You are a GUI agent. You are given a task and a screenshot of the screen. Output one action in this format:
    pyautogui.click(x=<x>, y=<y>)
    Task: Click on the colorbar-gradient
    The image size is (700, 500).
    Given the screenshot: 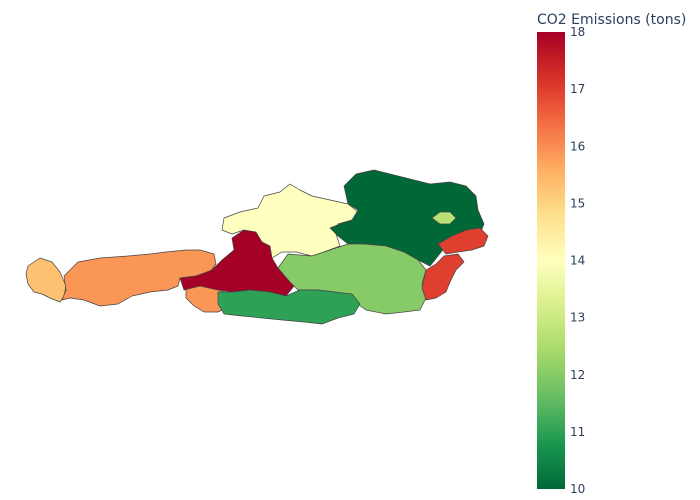 What is the action you would take?
    pyautogui.click(x=551, y=260)
    